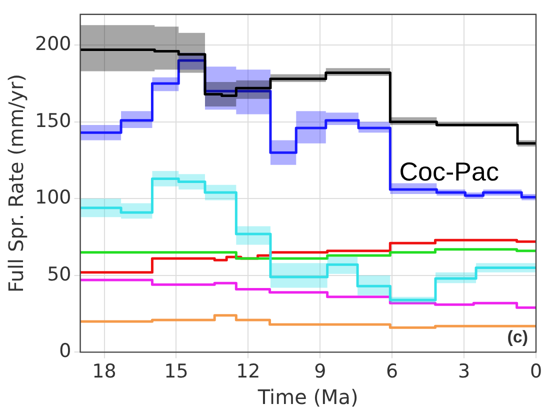 This screenshot has height=413, width=546. I want to click on y-tick-label: 50, so click(59, 274).